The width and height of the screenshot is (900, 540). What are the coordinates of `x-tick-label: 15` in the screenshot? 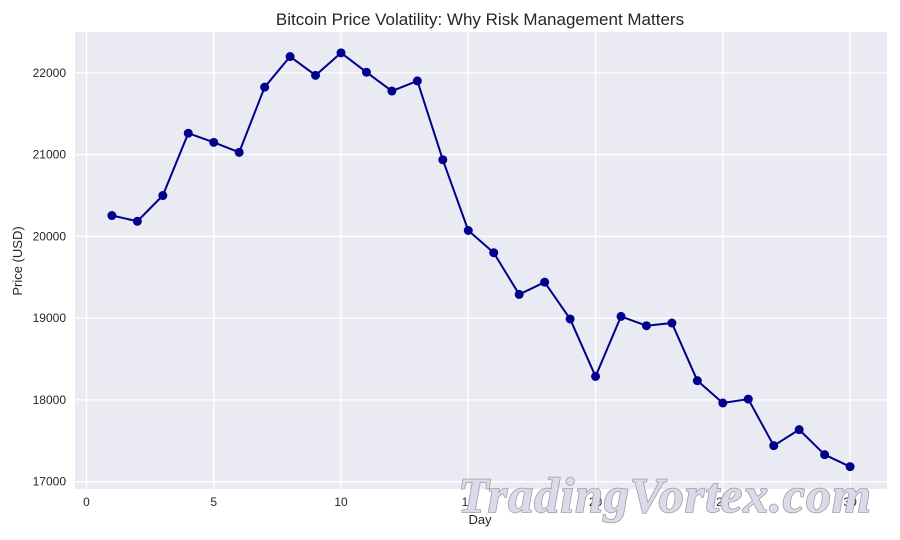 It's located at (469, 502).